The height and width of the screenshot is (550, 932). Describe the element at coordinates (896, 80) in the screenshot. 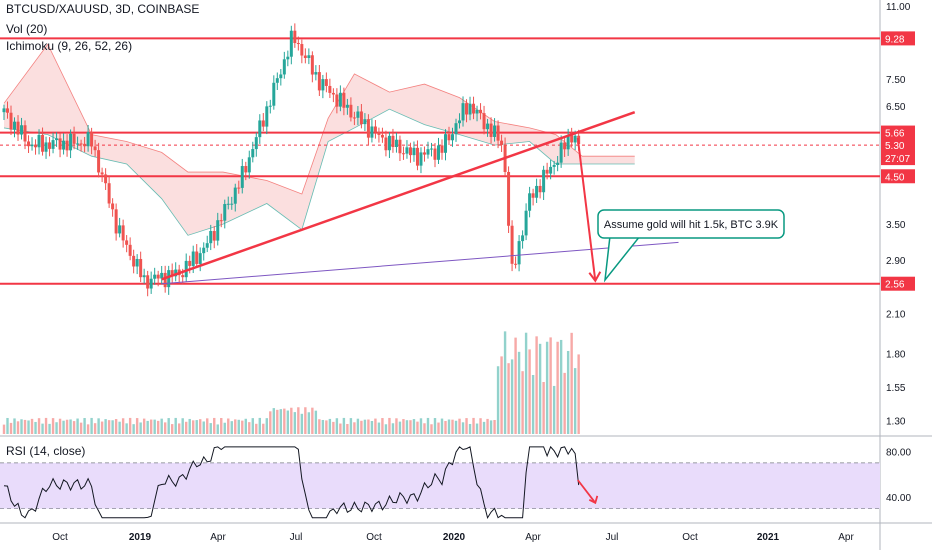

I see `price-tick-label: 7.50` at that location.